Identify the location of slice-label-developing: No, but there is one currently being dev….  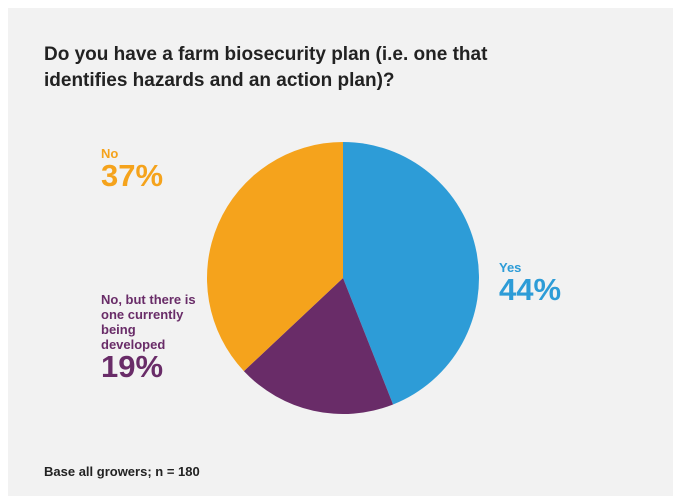
(151, 337).